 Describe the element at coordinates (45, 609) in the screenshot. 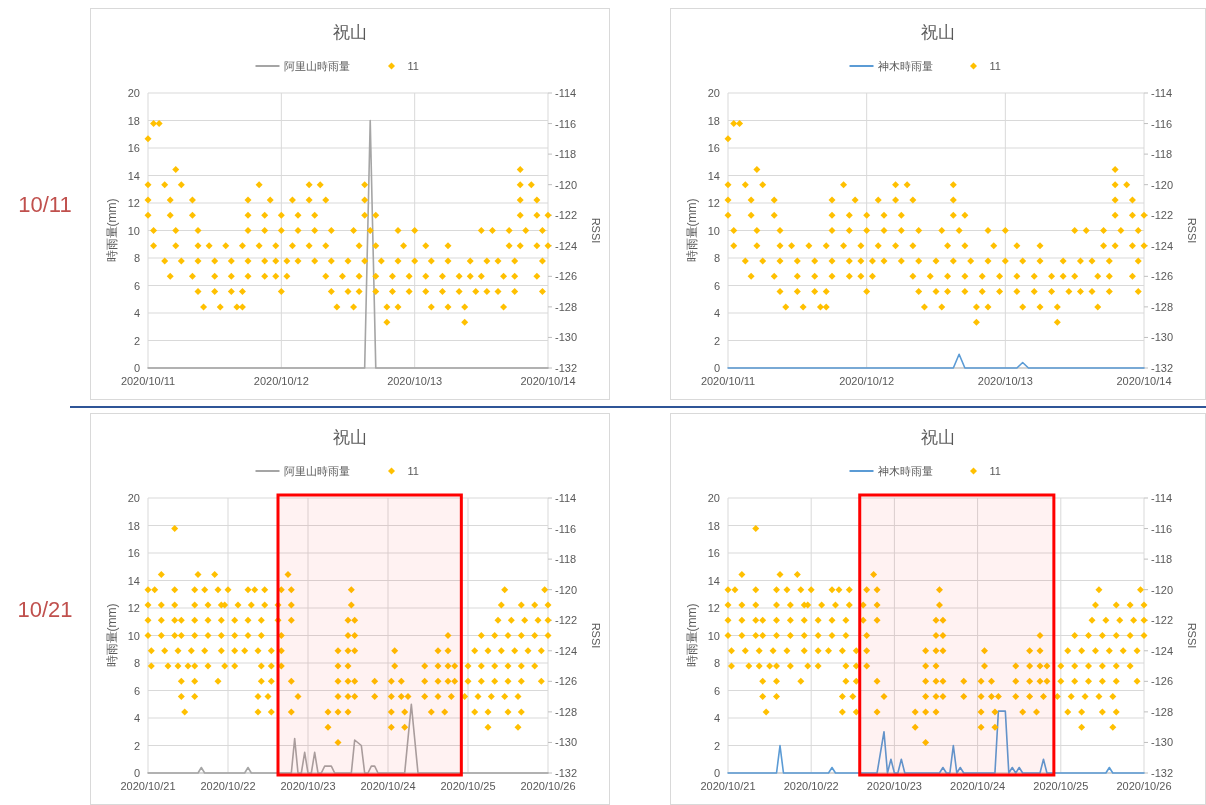

I see `text: 10/21` at that location.